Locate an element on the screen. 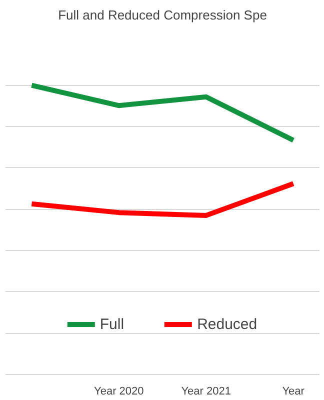 The height and width of the screenshot is (400, 324). x-tick-label: Year 2021 is located at coordinates (206, 392).